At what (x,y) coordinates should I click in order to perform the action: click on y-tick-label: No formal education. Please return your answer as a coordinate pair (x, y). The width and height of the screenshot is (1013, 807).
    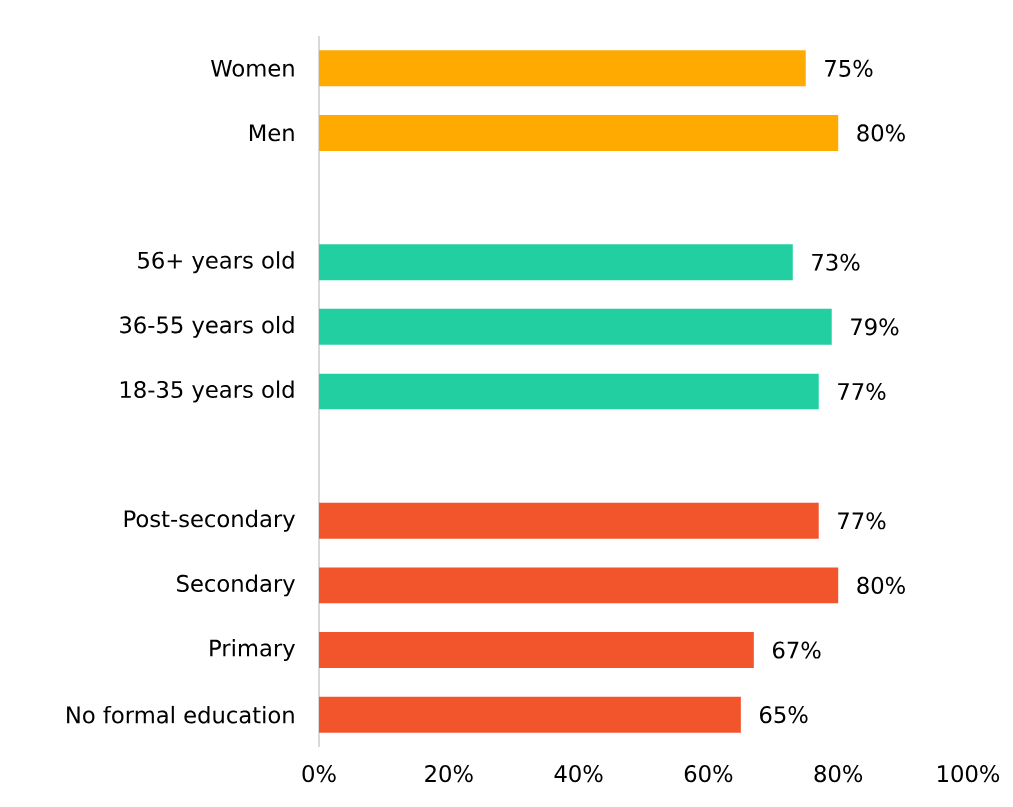
    Looking at the image, I should click on (180, 714).